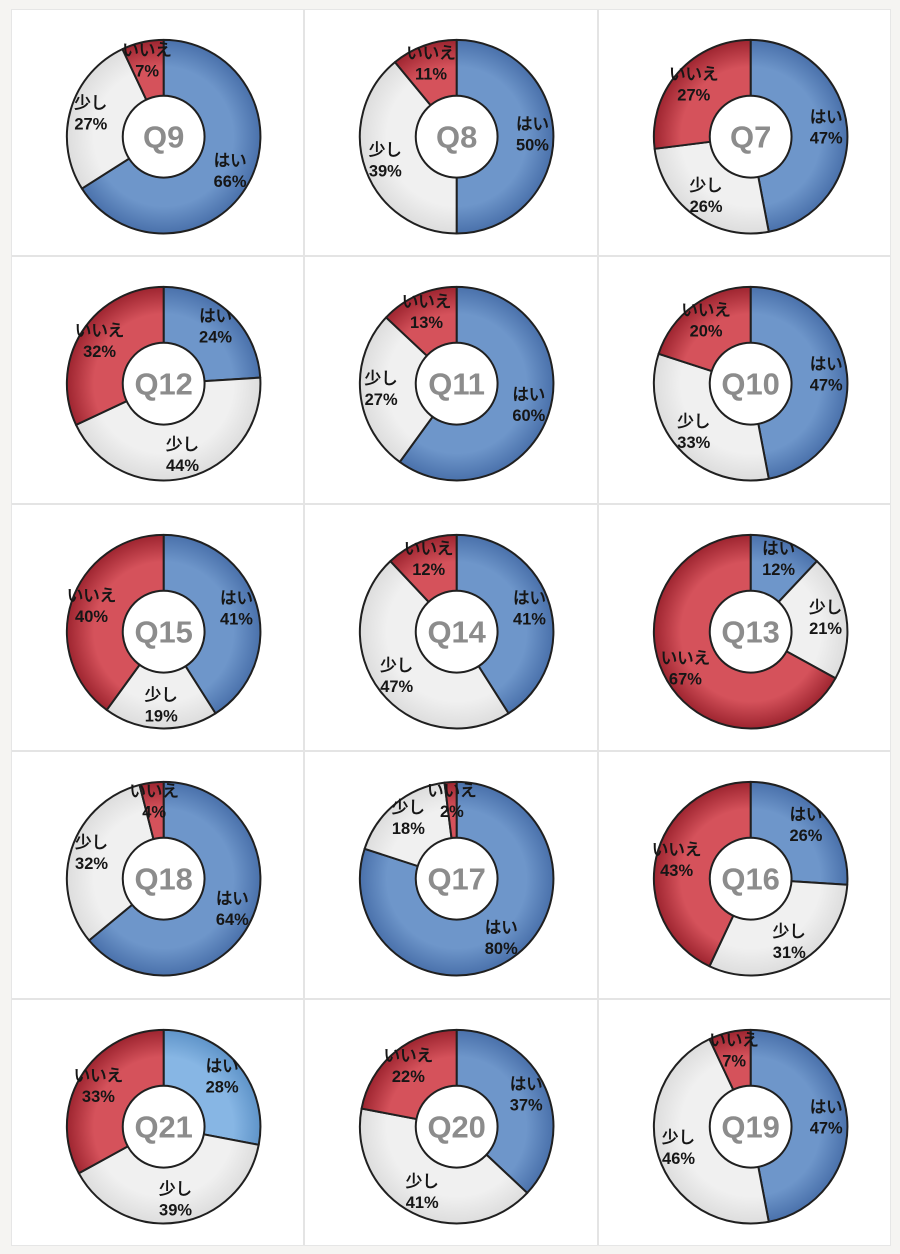 The image size is (900, 1254). What do you see at coordinates (98, 1086) in the screenshot?
I see `slice-label-iie: いいえ 33%` at bounding box center [98, 1086].